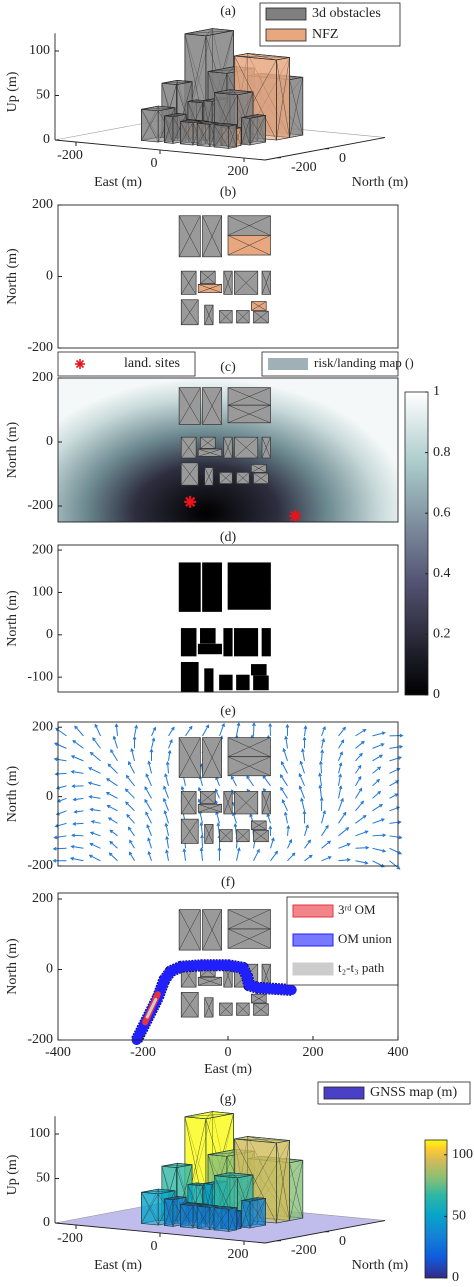 The image size is (474, 1287). What do you see at coordinates (228, 367) in the screenshot?
I see `panel-label: (c)` at bounding box center [228, 367].